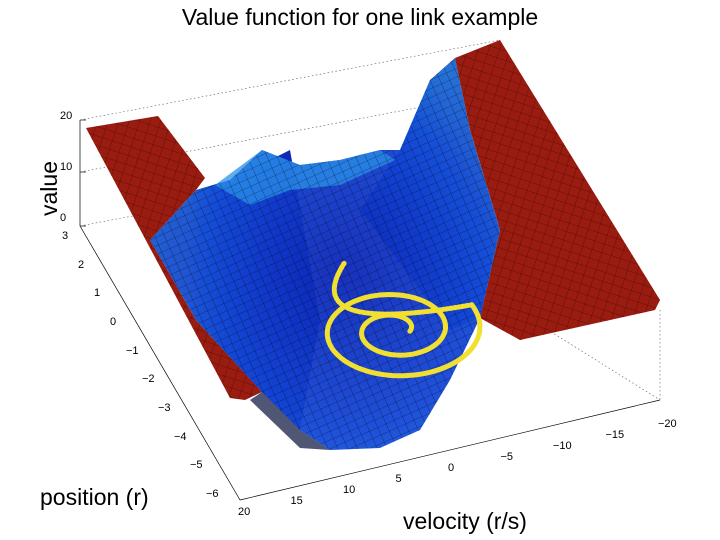 The image size is (720, 540). Describe the element at coordinates (49, 188) in the screenshot. I see `z-axis-label: value` at that location.